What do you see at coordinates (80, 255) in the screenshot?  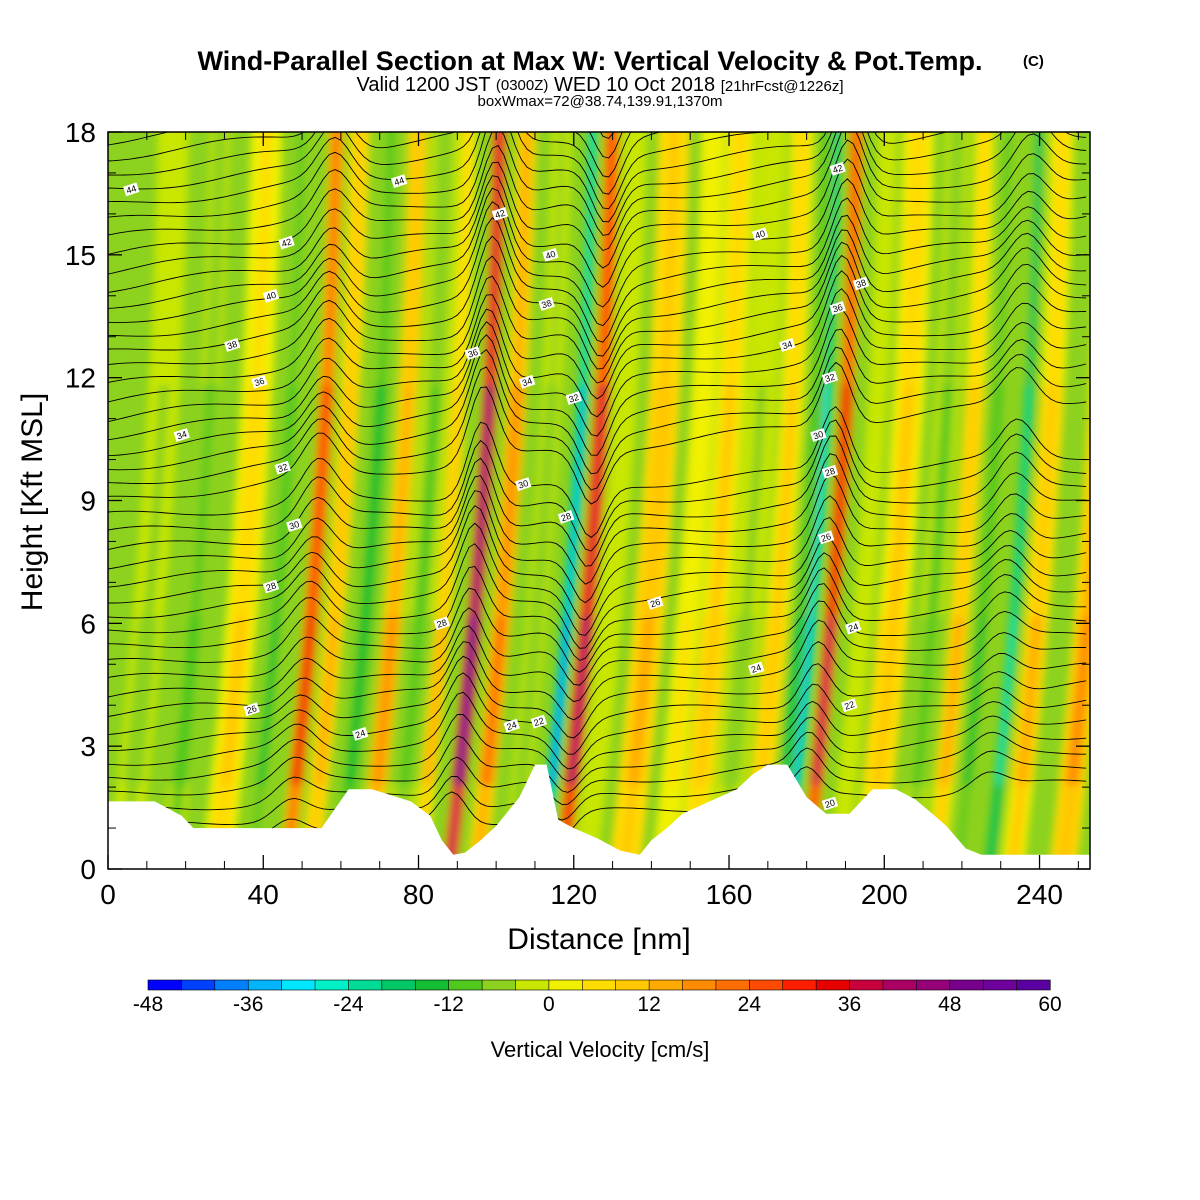 I see `y-tick-label: 15` at bounding box center [80, 255].